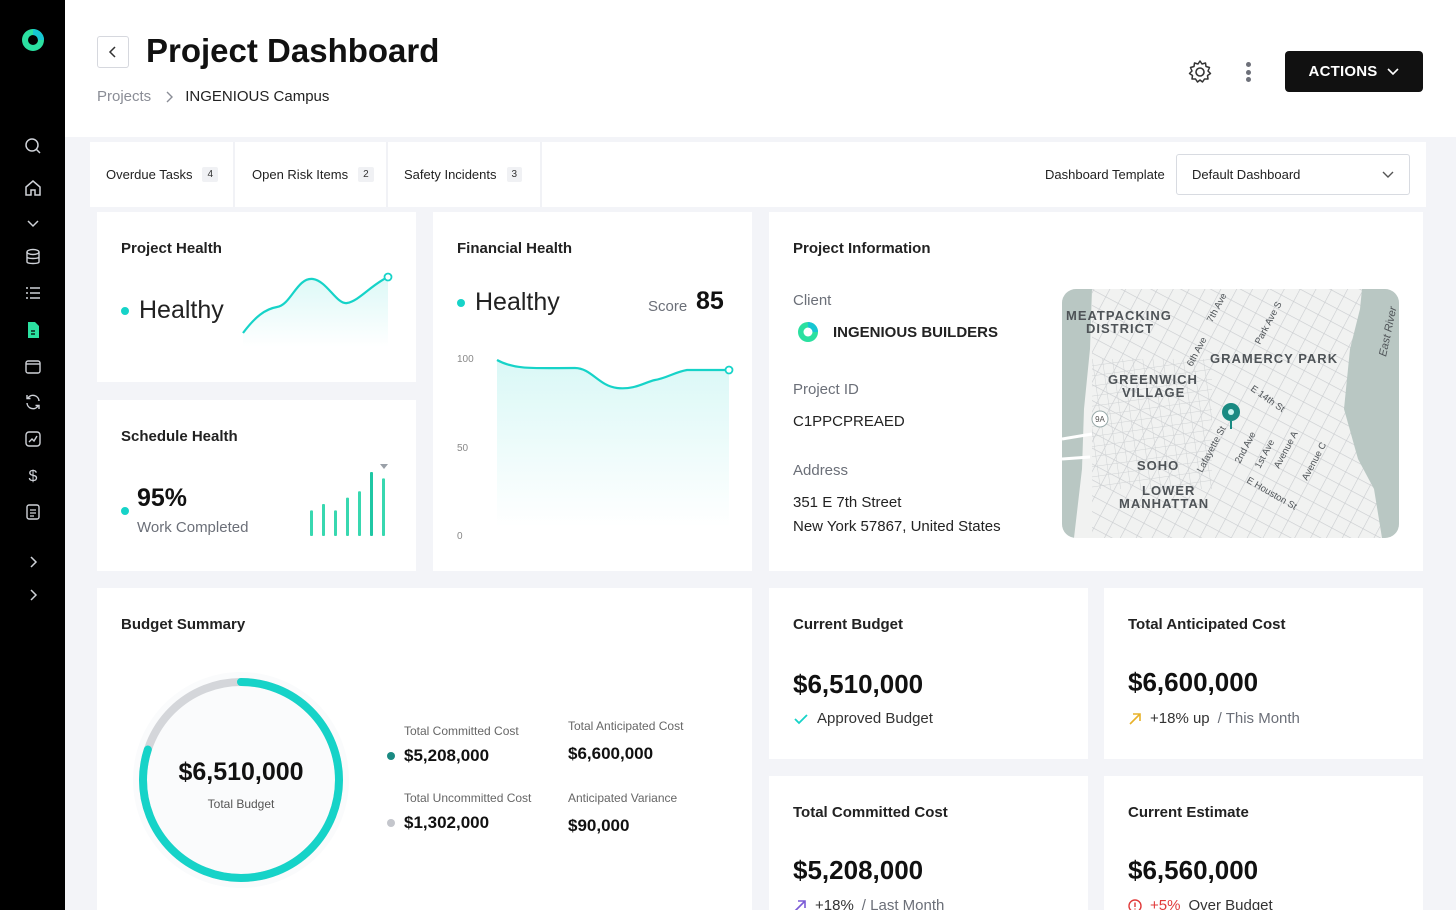 This screenshot has height=910, width=1456. What do you see at coordinates (801, 718) in the screenshot?
I see `check-icon` at bounding box center [801, 718].